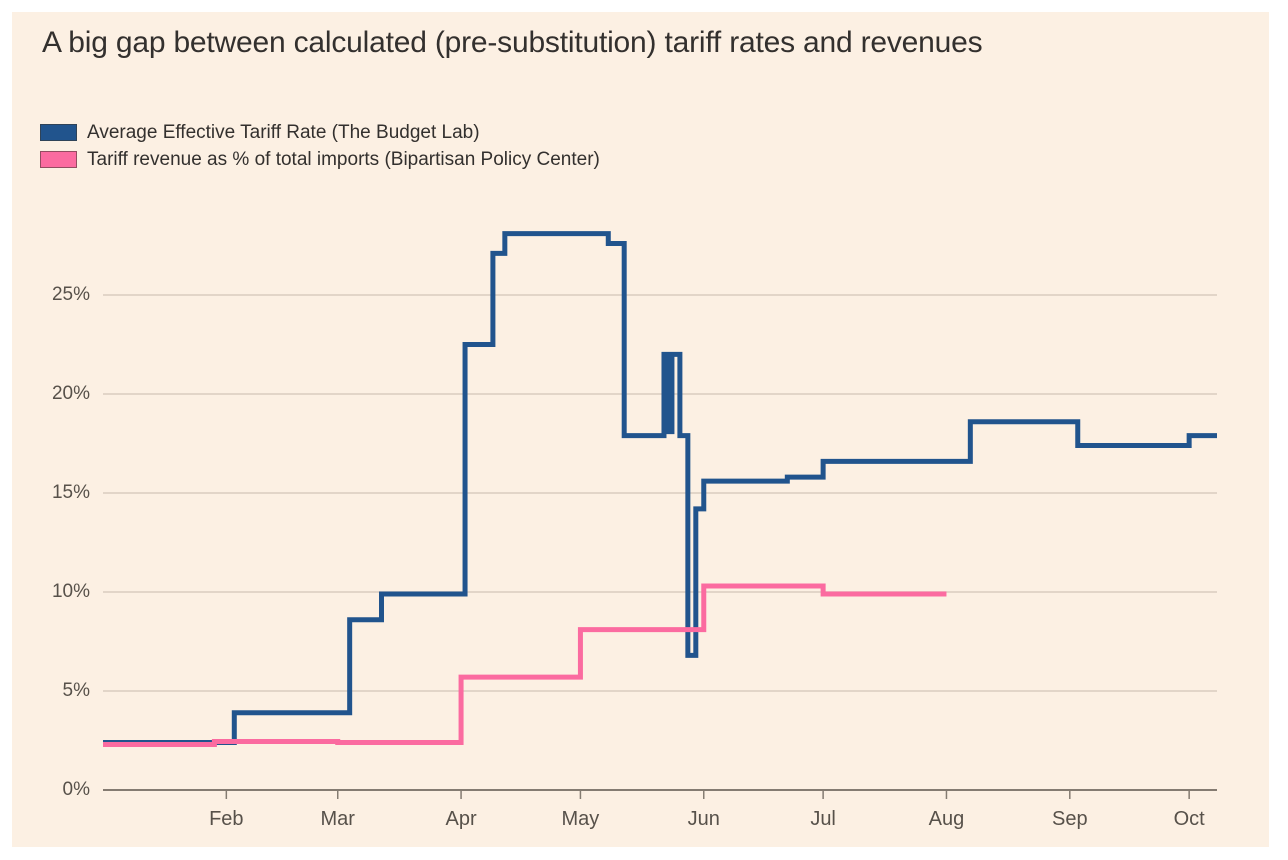 This screenshot has height=860, width=1288. Describe the element at coordinates (580, 819) in the screenshot. I see `x-axis-label: May` at that location.